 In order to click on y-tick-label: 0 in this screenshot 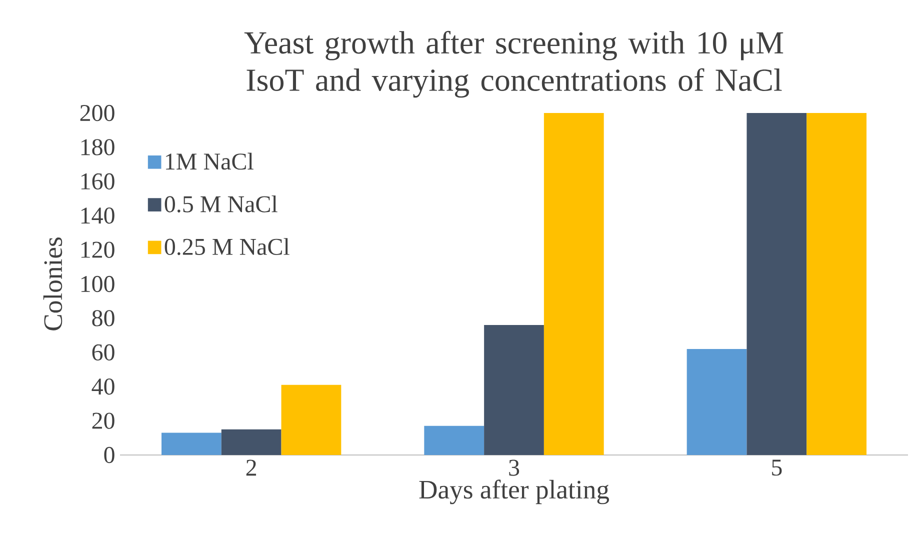, I will do `click(109, 455)`.